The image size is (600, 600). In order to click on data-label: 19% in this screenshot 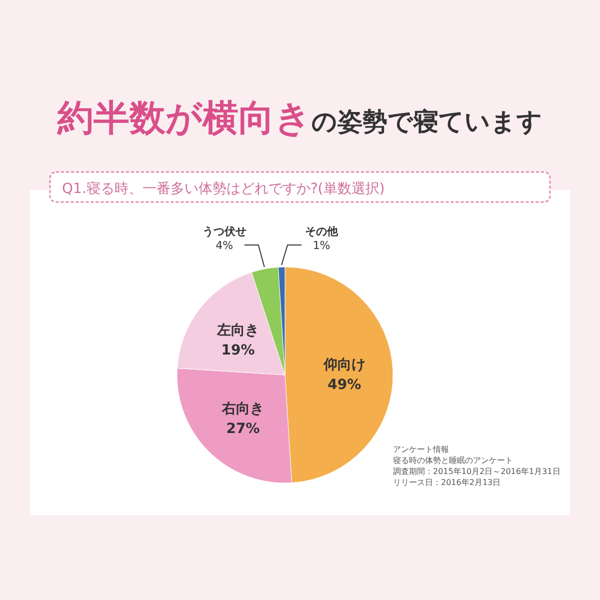, I will do `click(238, 350)`.